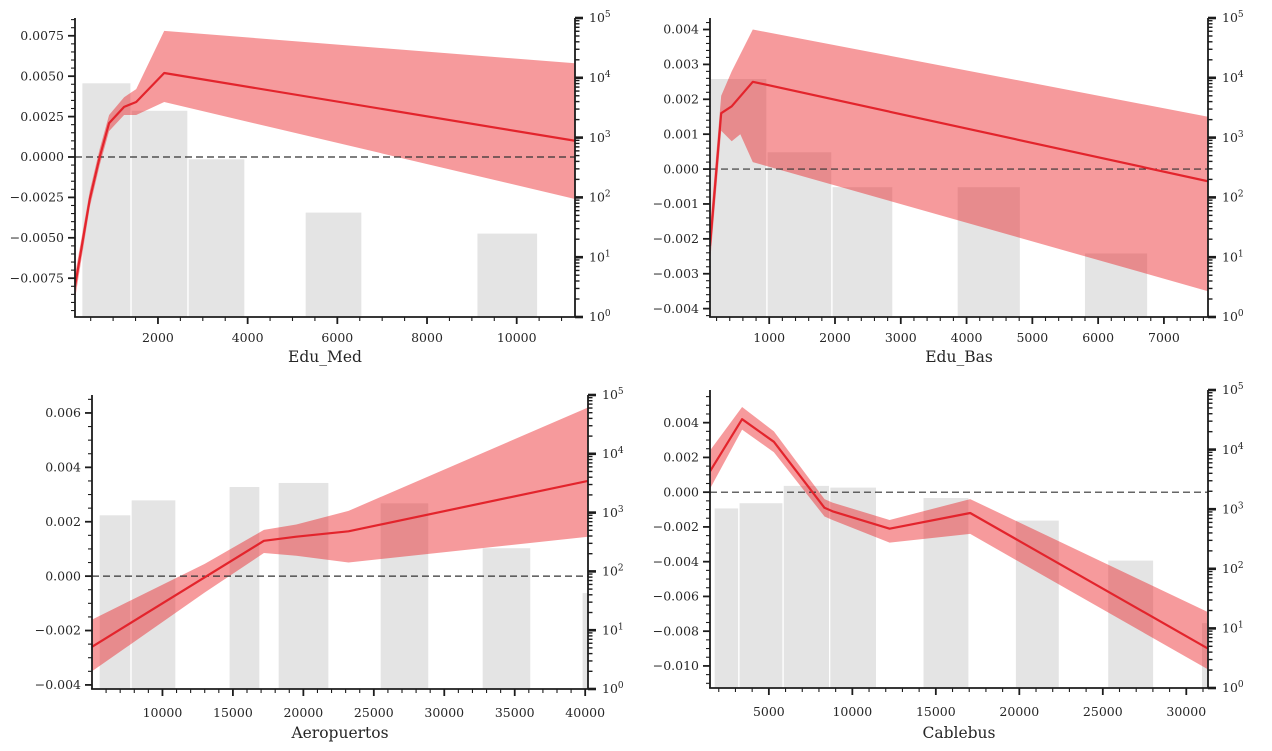 This screenshot has height=751, width=1272. I want to click on edu-bas-ytick-label: 0.003, so click(681, 64).